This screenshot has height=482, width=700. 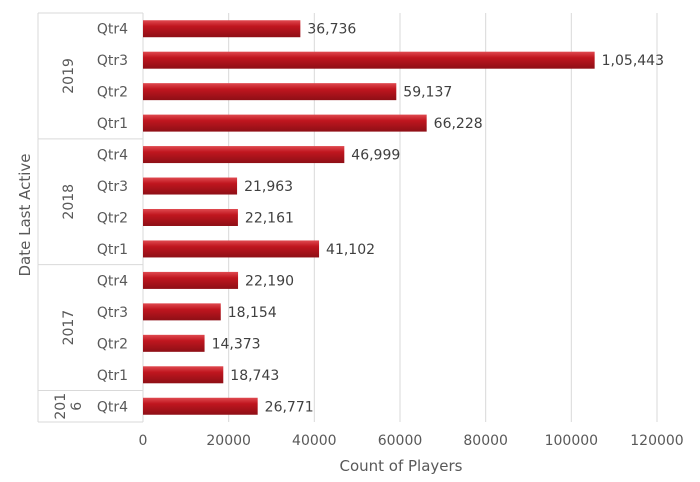 I want to click on data-label: 26,771, so click(x=289, y=407).